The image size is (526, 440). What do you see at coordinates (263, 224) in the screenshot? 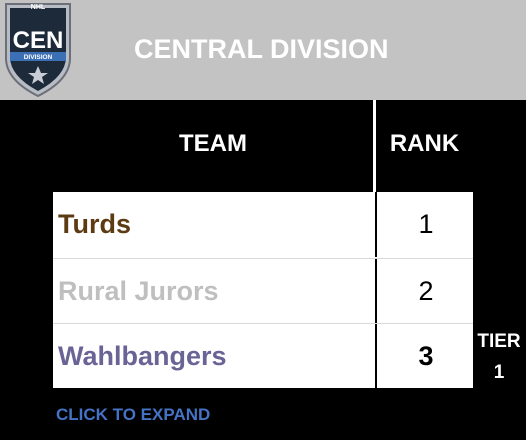
I see `table-row: Turds 1` at bounding box center [263, 224].